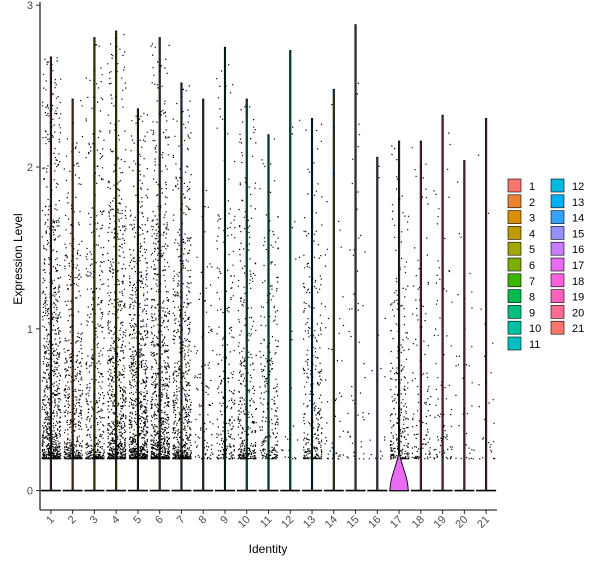 The image size is (600, 568). Describe the element at coordinates (534, 345) in the screenshot. I see `legend-label-11: 11` at that location.